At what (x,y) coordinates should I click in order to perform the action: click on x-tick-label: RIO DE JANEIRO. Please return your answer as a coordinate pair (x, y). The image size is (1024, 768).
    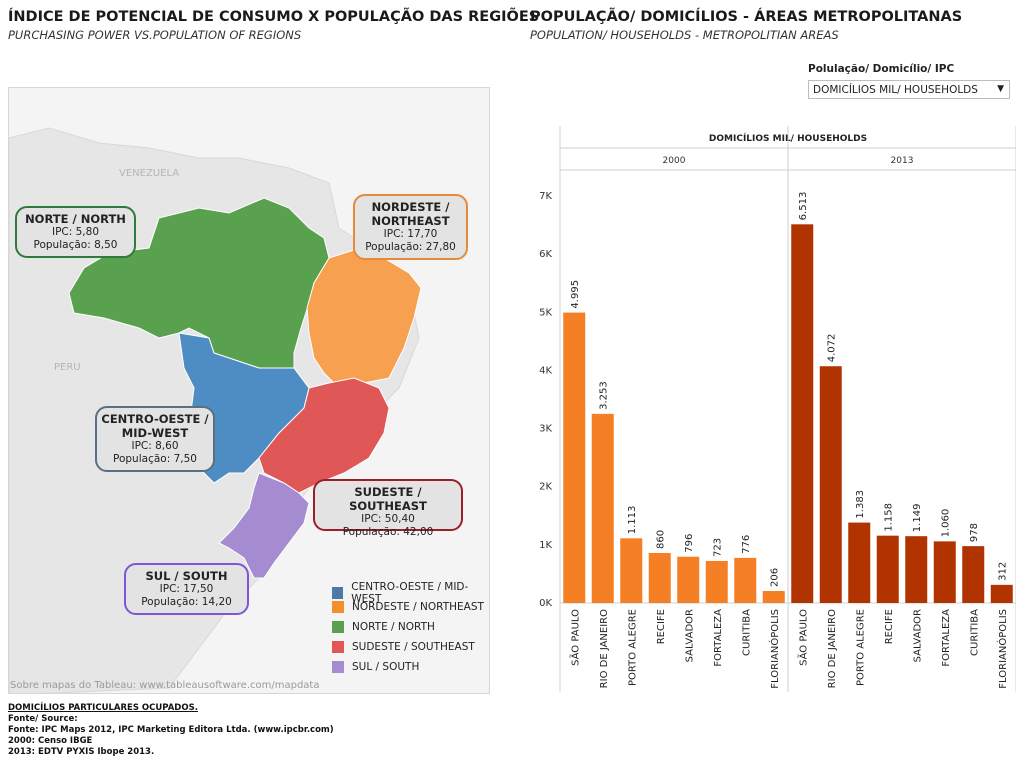
    Looking at the image, I should click on (604, 648).